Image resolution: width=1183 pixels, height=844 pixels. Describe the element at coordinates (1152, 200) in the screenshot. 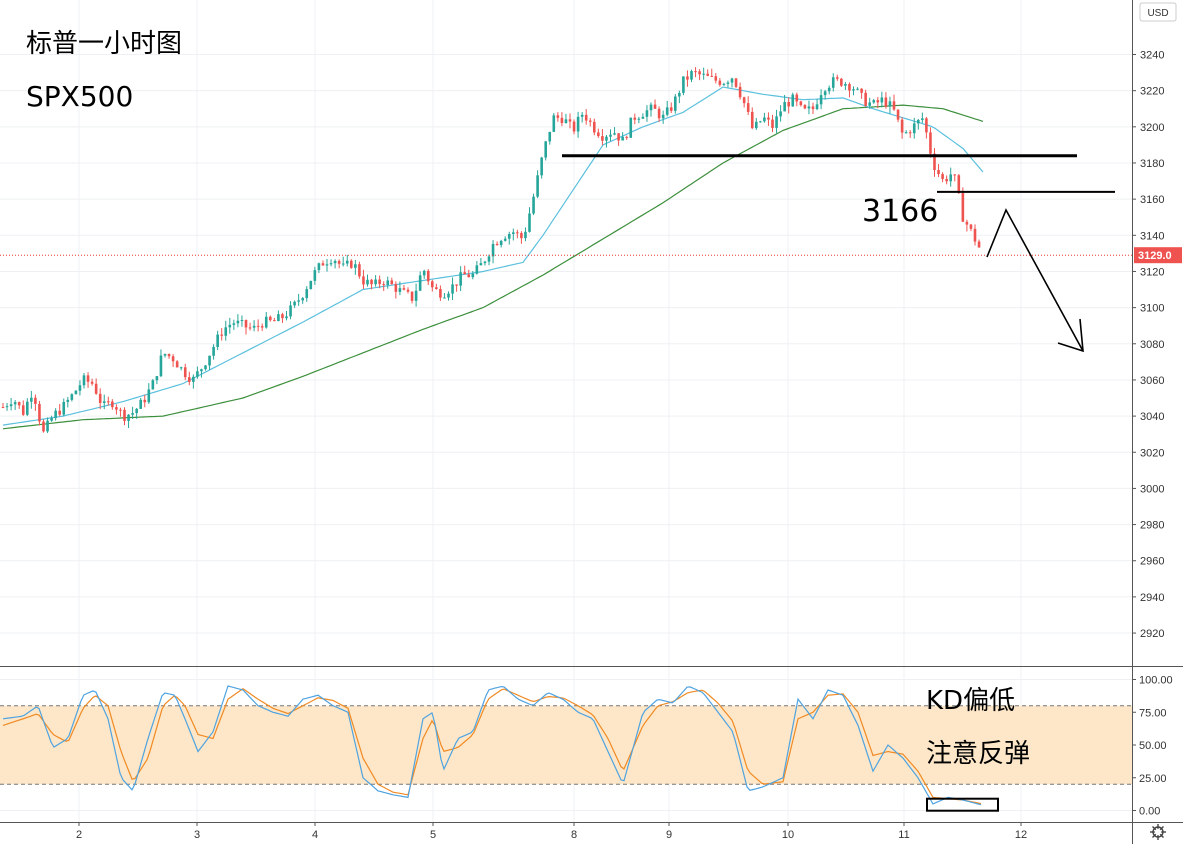

I see `price-tick-label: 3160` at that location.